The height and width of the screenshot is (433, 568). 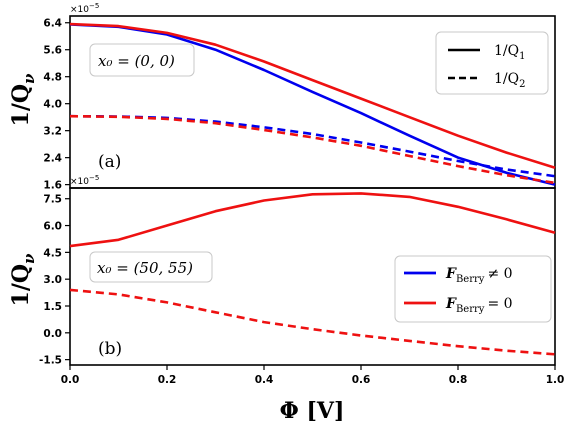 What do you see at coordinates (313, 375) in the screenshot?
I see `panel-b-xticks: 0.0 0.2 0.4 0.6 0.8 1.0` at bounding box center [313, 375].